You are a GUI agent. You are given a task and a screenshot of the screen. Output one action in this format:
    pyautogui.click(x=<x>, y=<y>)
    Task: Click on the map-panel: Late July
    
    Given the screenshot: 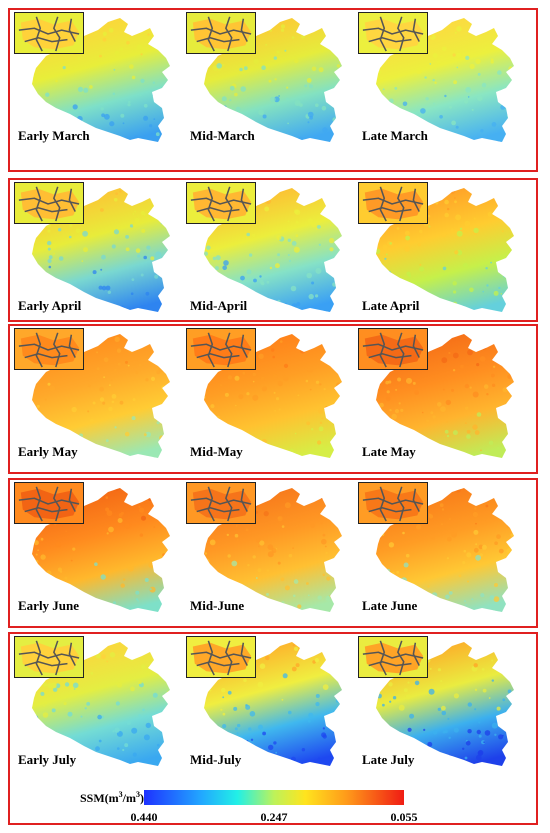 What is the action you would take?
    pyautogui.click(x=441, y=709)
    